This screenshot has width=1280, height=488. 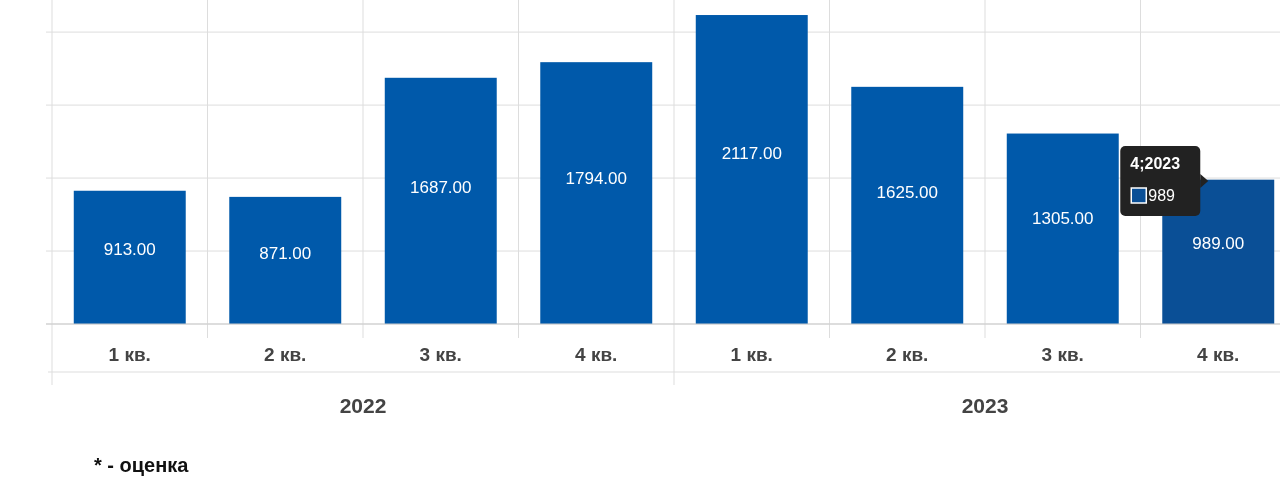 I want to click on text: * - оценка, so click(x=142, y=465).